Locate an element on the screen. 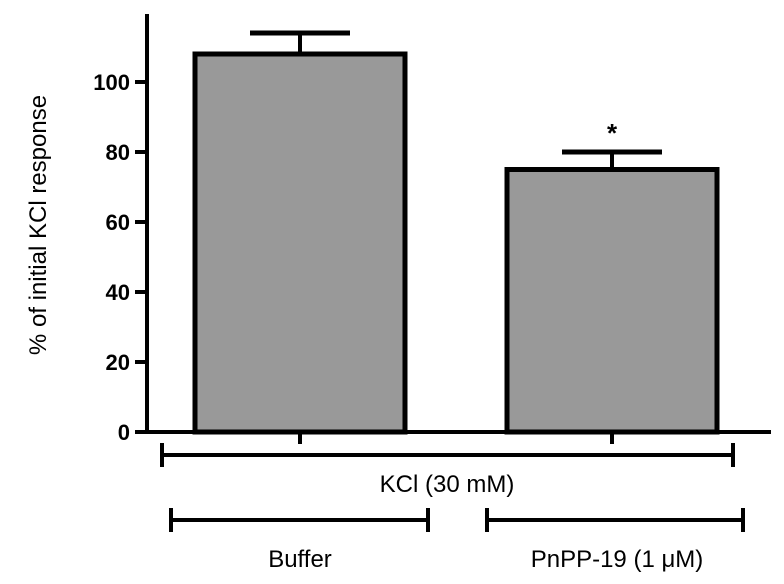 This screenshot has height=584, width=784. y-tick-label-0: 0 is located at coordinates (124, 432).